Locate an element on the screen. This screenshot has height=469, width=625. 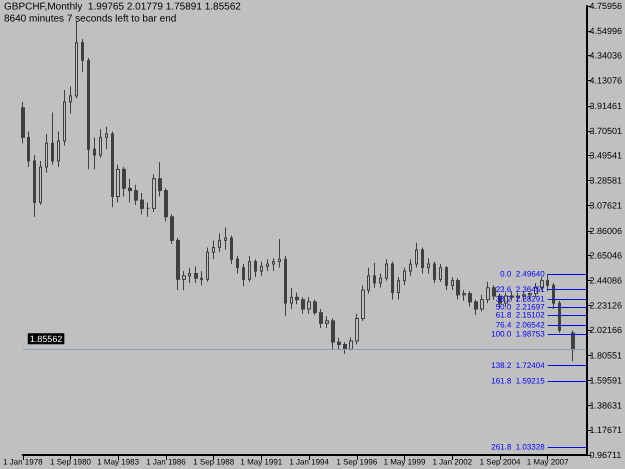
chart-title: GBPCHF,Monthly 1.99765 2.01779 1.75891 1.85562 is located at coordinates (123, 7).